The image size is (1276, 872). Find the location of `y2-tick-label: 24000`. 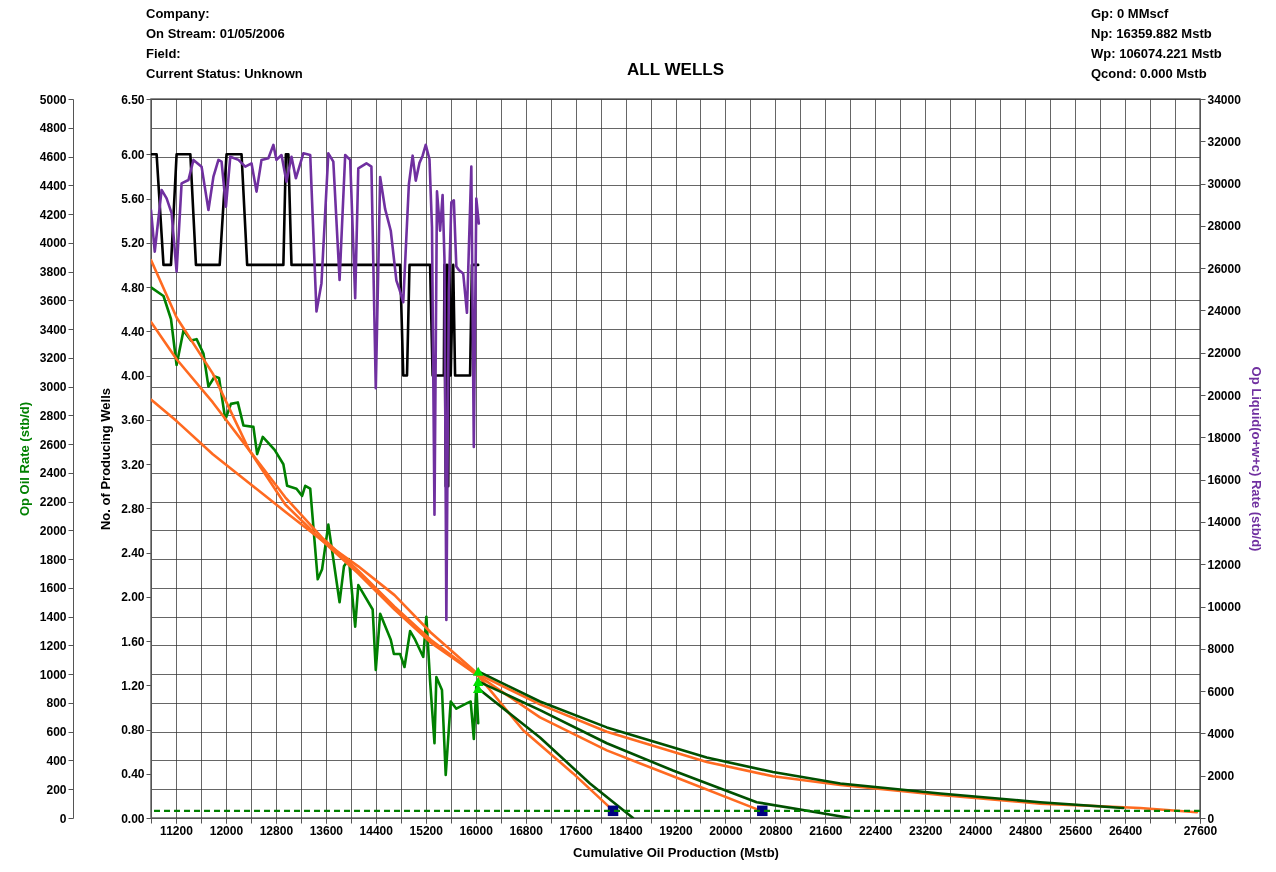

y2-tick-label: 24000 is located at coordinates (1224, 310).